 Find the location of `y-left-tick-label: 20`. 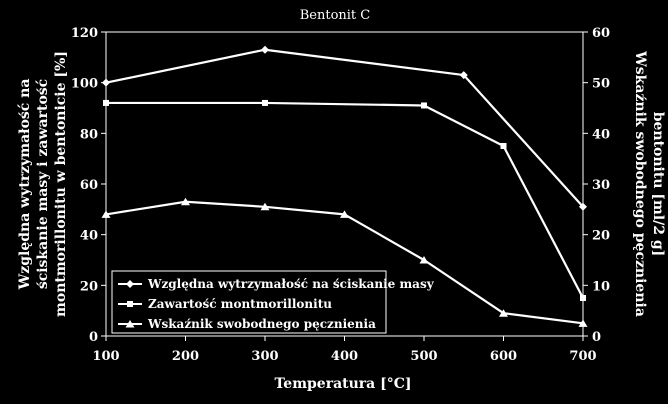

y-left-tick-label: 20 is located at coordinates (89, 286).